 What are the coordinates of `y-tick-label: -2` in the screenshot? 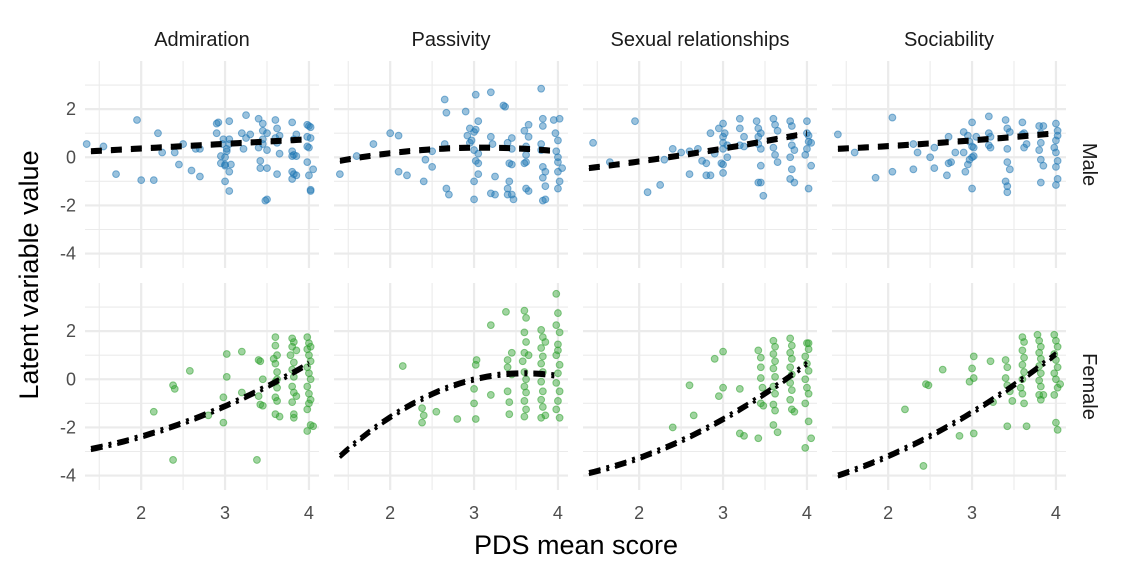 It's located at (68, 427).